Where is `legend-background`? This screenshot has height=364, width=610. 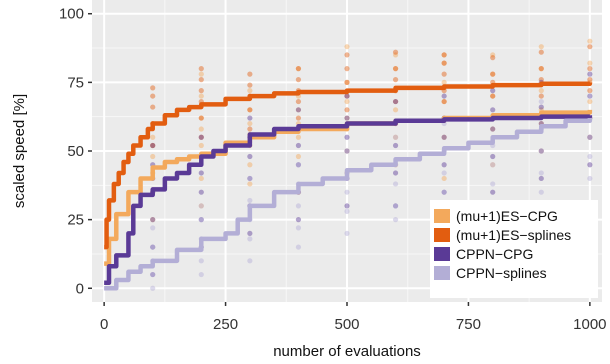 legend-background is located at coordinates (514, 249).